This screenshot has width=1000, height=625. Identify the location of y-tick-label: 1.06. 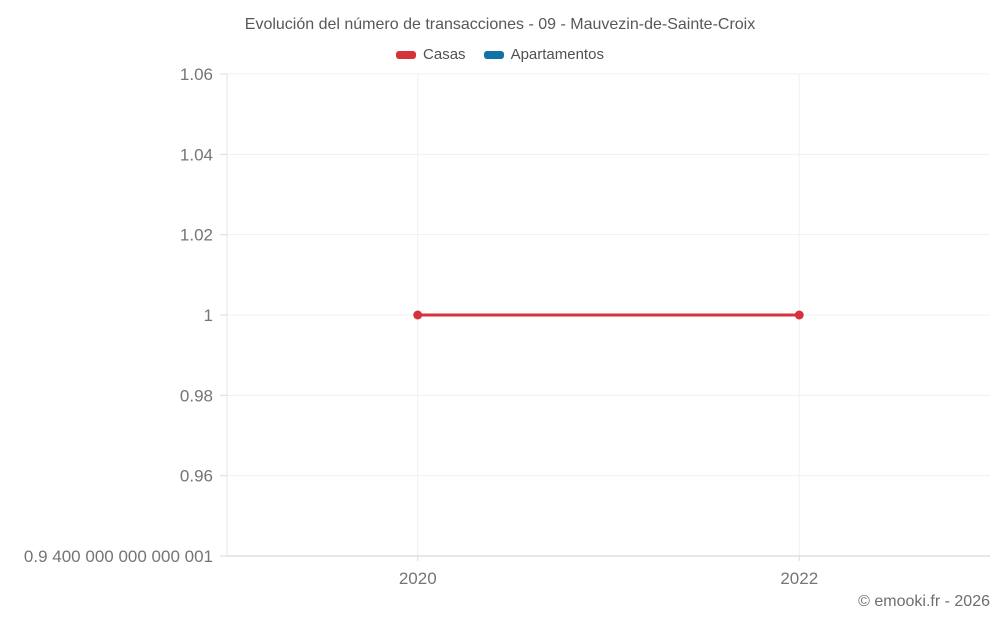
(196, 74).